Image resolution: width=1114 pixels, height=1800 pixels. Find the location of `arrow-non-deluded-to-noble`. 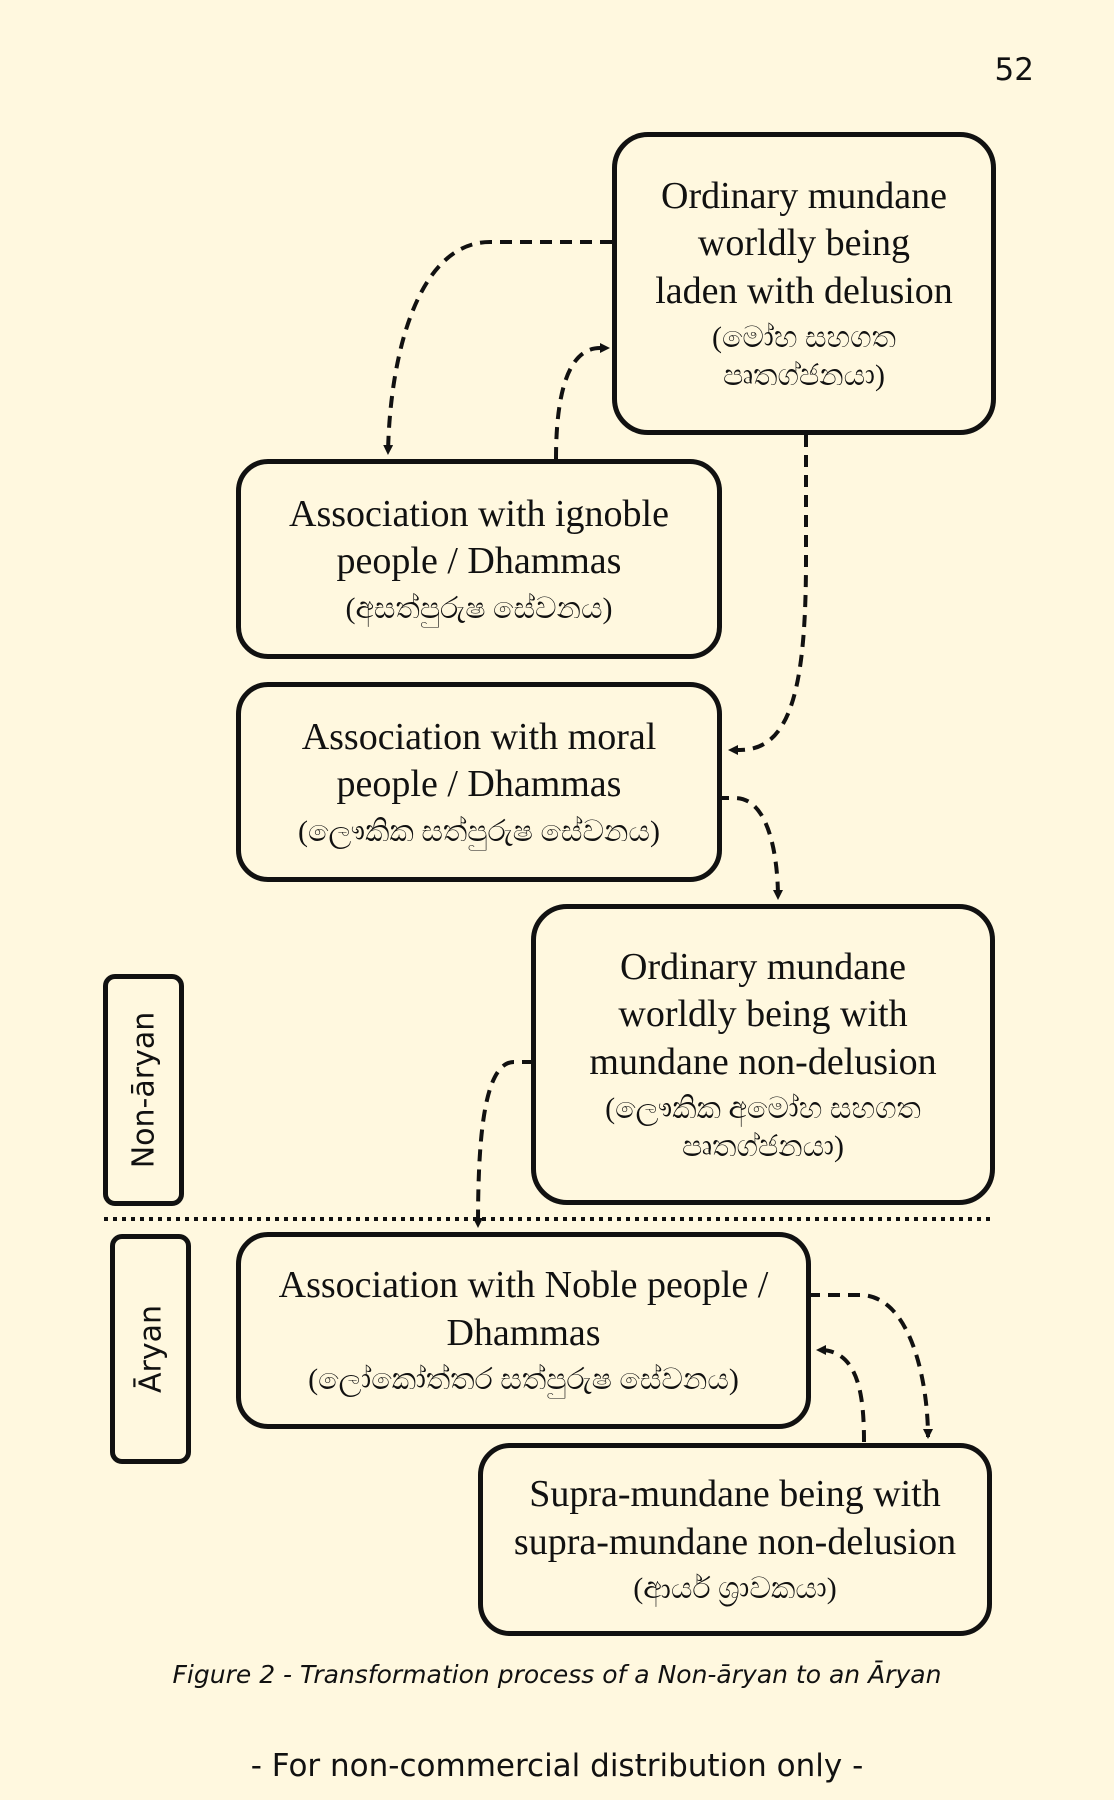

arrow-non-deluded-to-noble is located at coordinates (503, 1144).